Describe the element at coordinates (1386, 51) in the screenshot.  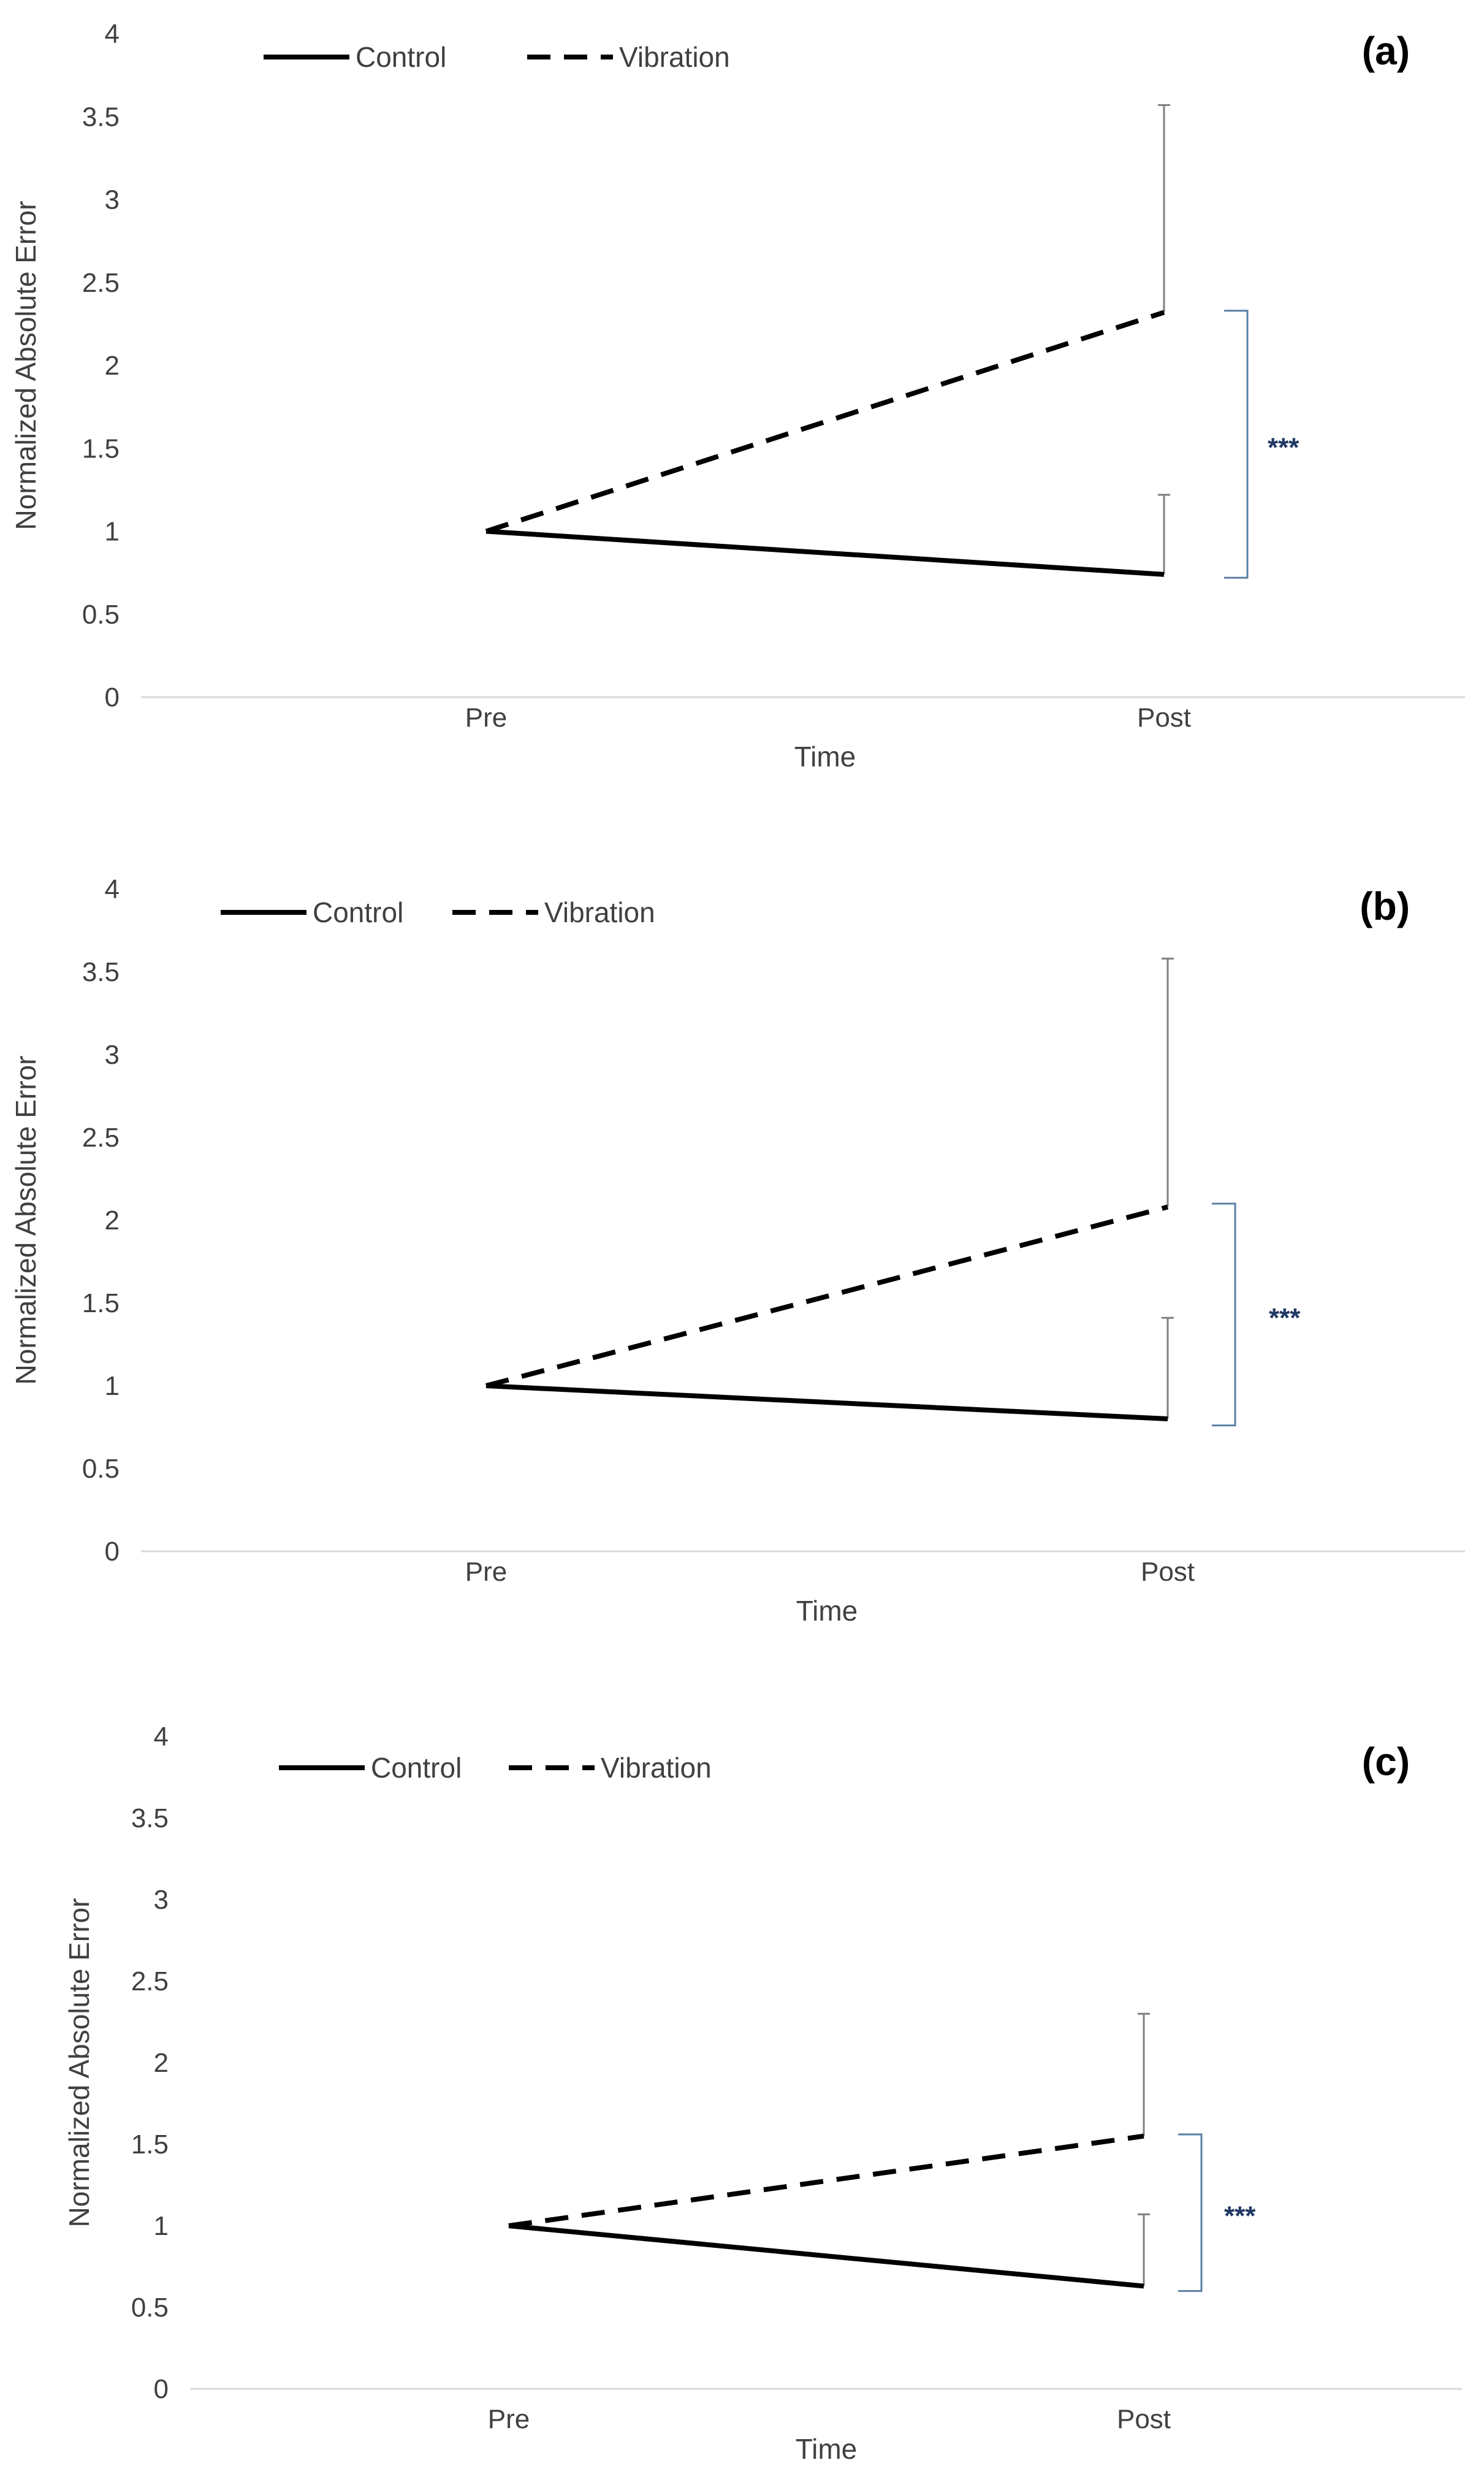
I see `panel-label: (a)` at that location.